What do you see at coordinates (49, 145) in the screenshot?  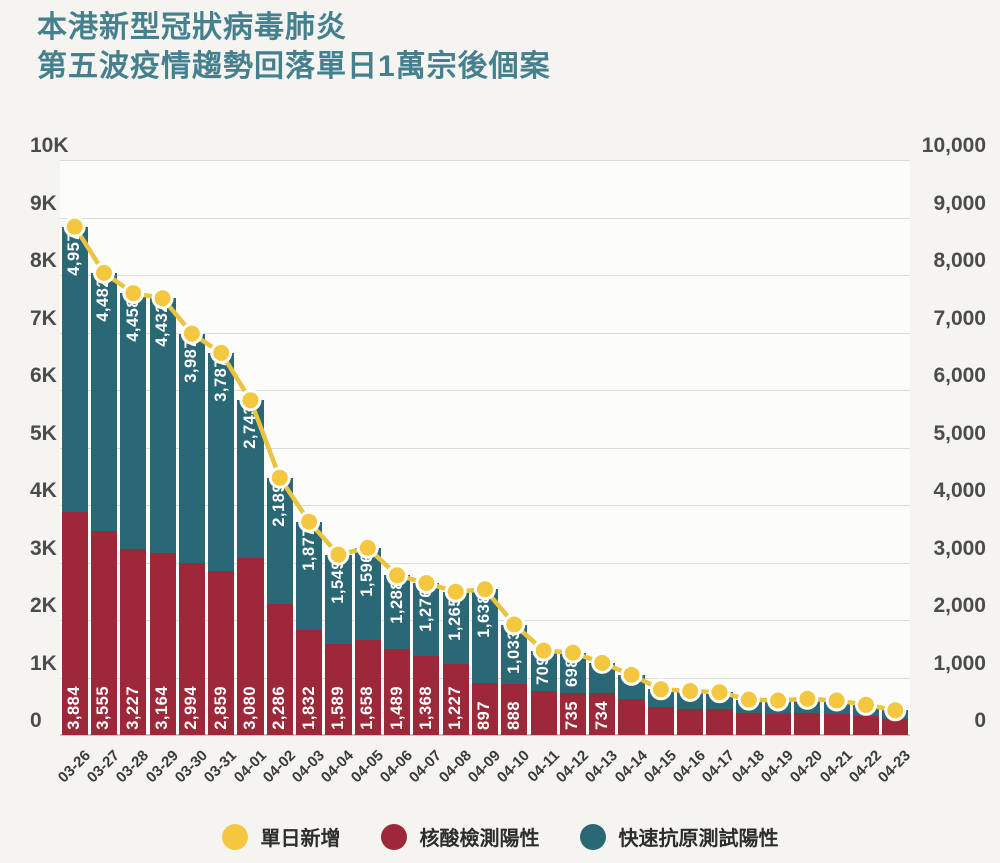 I see `y-left-tick-10K: 10K` at bounding box center [49, 145].